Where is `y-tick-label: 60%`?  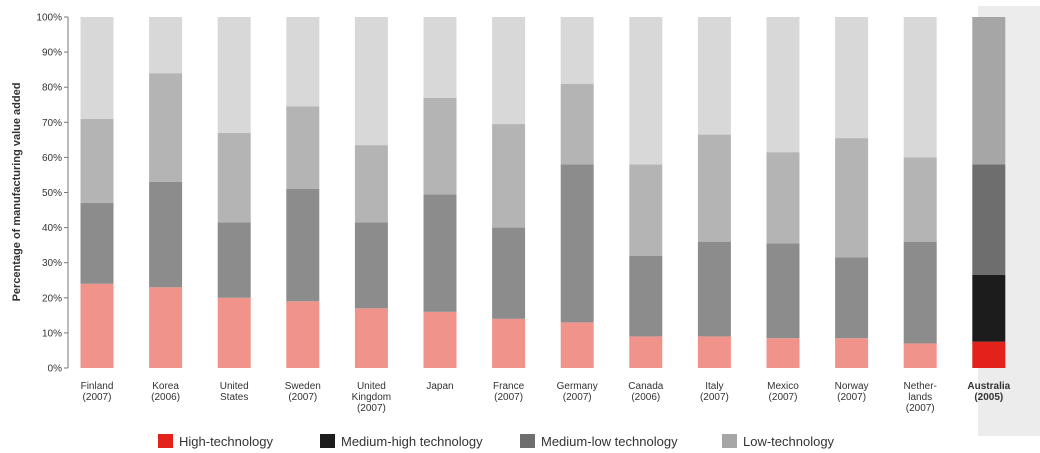
y-tick-label: 60% is located at coordinates (52, 158).